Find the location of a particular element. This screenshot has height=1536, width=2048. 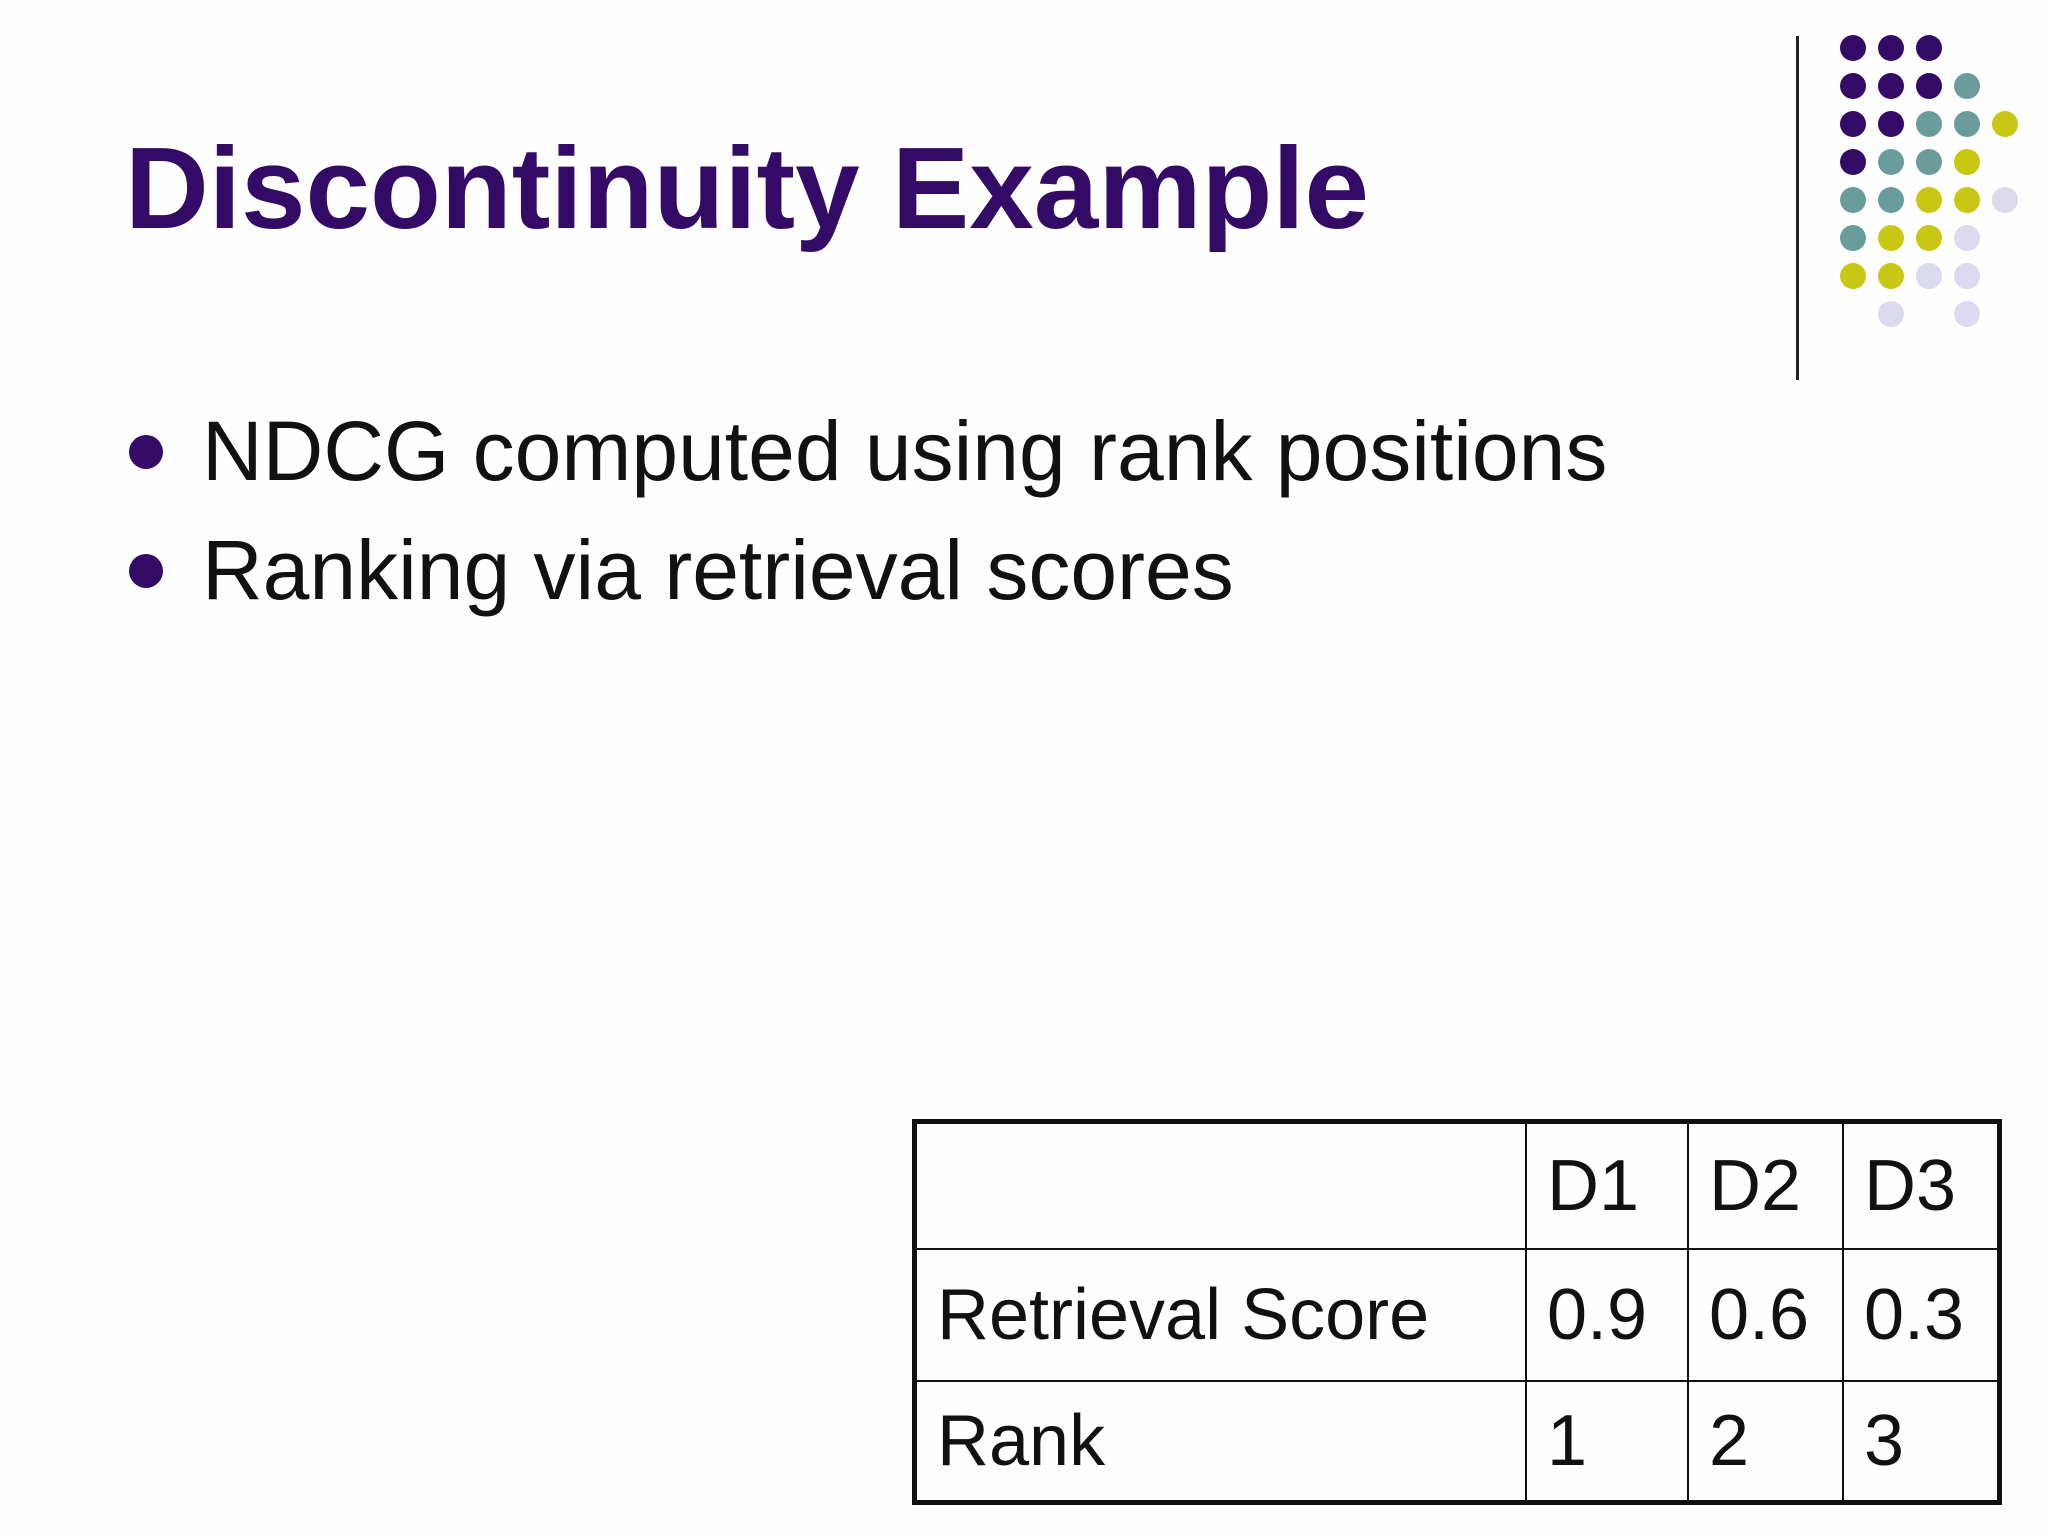

table-row-rank: Rank 1 2 3 is located at coordinates (1457, 1442).